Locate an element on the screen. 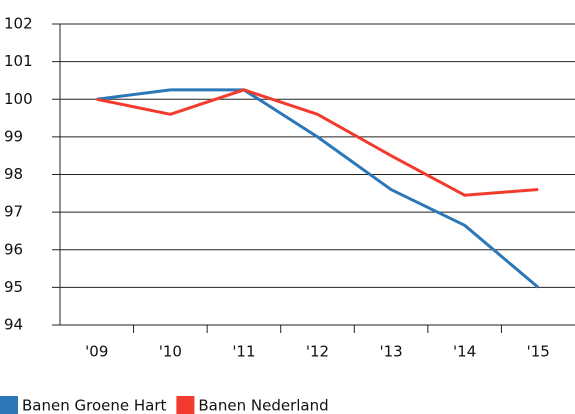 This screenshot has width=575, height=414. x-tick-label: '13 is located at coordinates (390, 352).